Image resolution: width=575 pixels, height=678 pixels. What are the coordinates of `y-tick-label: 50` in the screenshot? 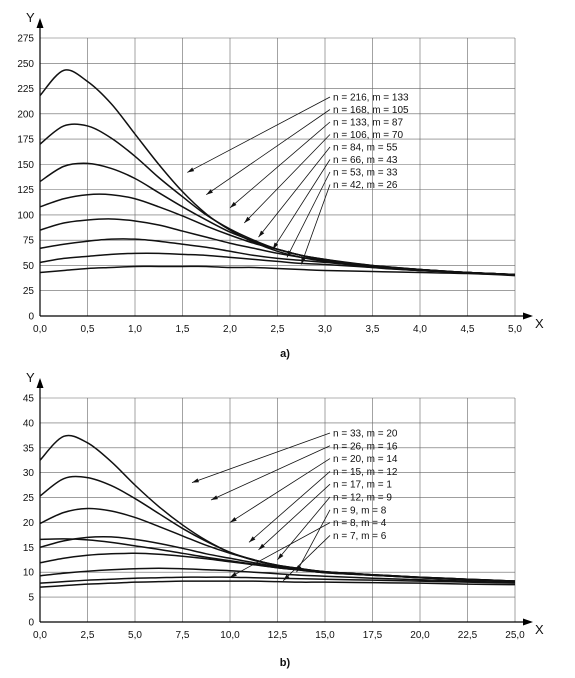 It's located at (29, 266).